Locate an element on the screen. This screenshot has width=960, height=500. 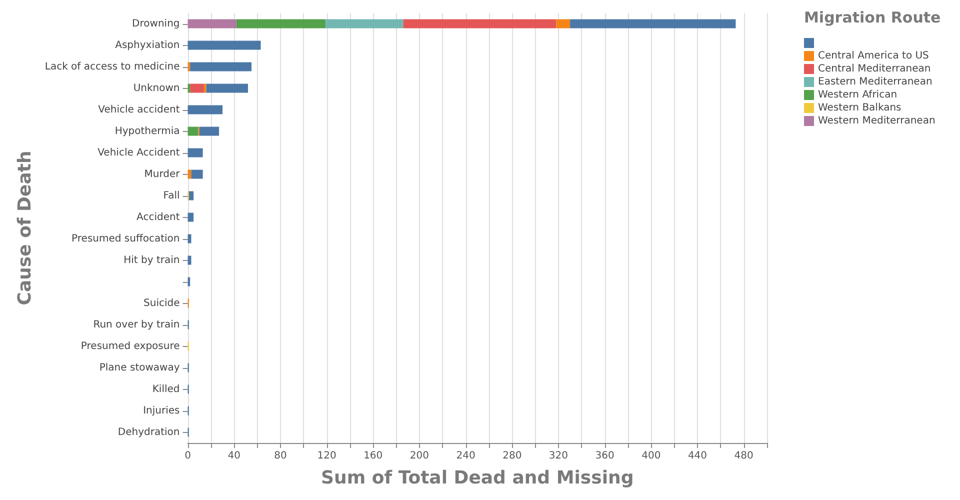
legend-label: Eastern Mediterranean is located at coordinates (875, 82).